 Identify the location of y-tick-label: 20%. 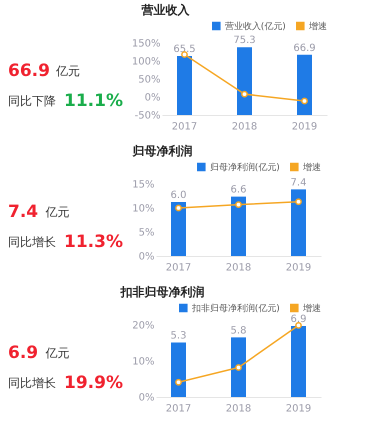
(143, 326).